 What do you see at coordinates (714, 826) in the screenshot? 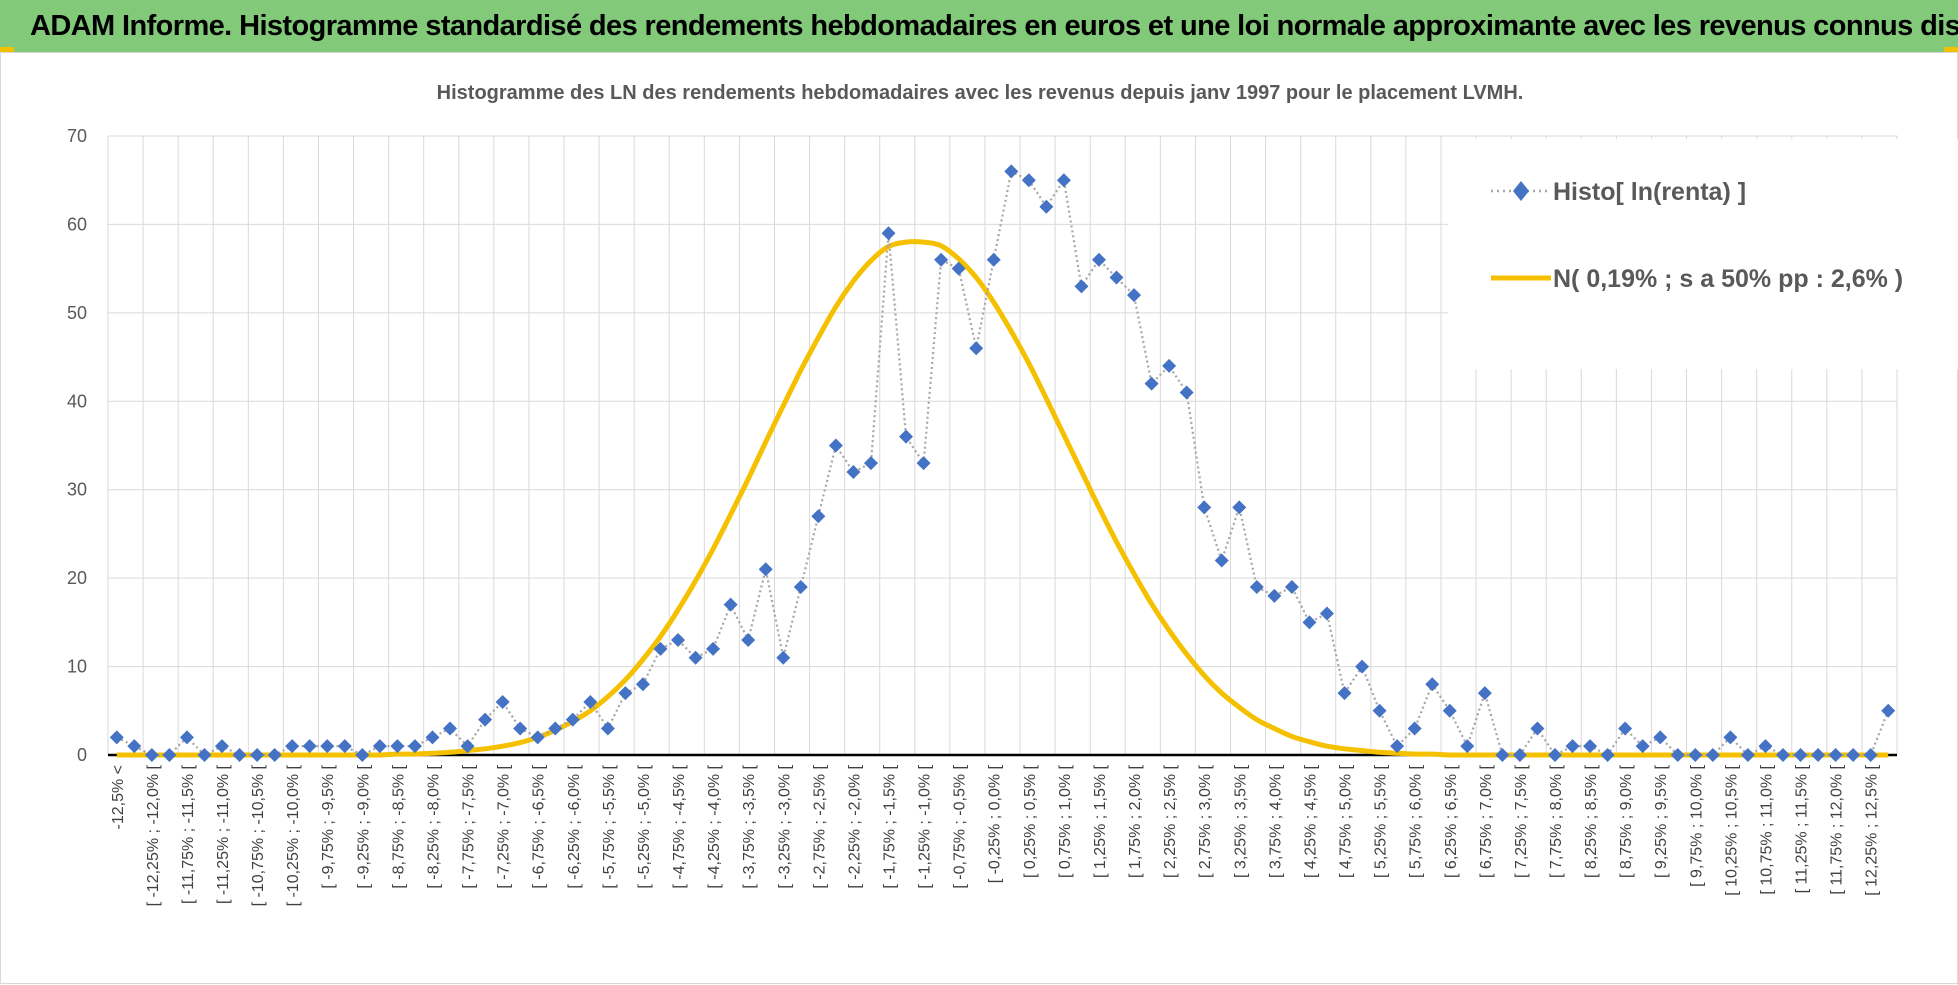
I see `x-tick-label: [ -4,25% ; -4,0% [` at bounding box center [714, 826].